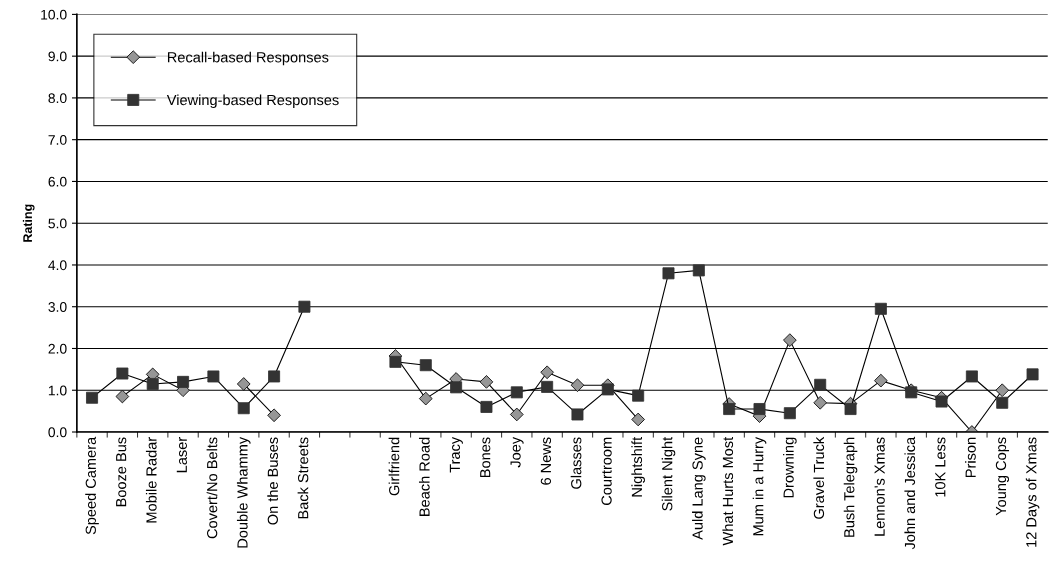 The height and width of the screenshot is (576, 1053). I want to click on x-tick-label: Glasses, so click(576, 463).